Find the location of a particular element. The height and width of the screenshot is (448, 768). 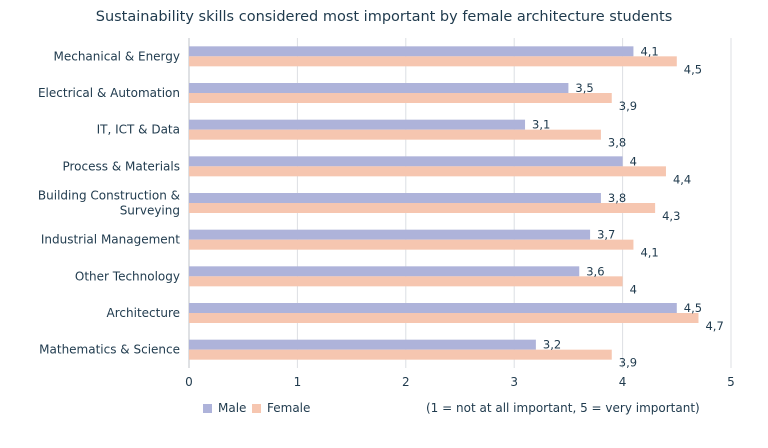

category-label: Mechanical & Energy is located at coordinates (116, 56).